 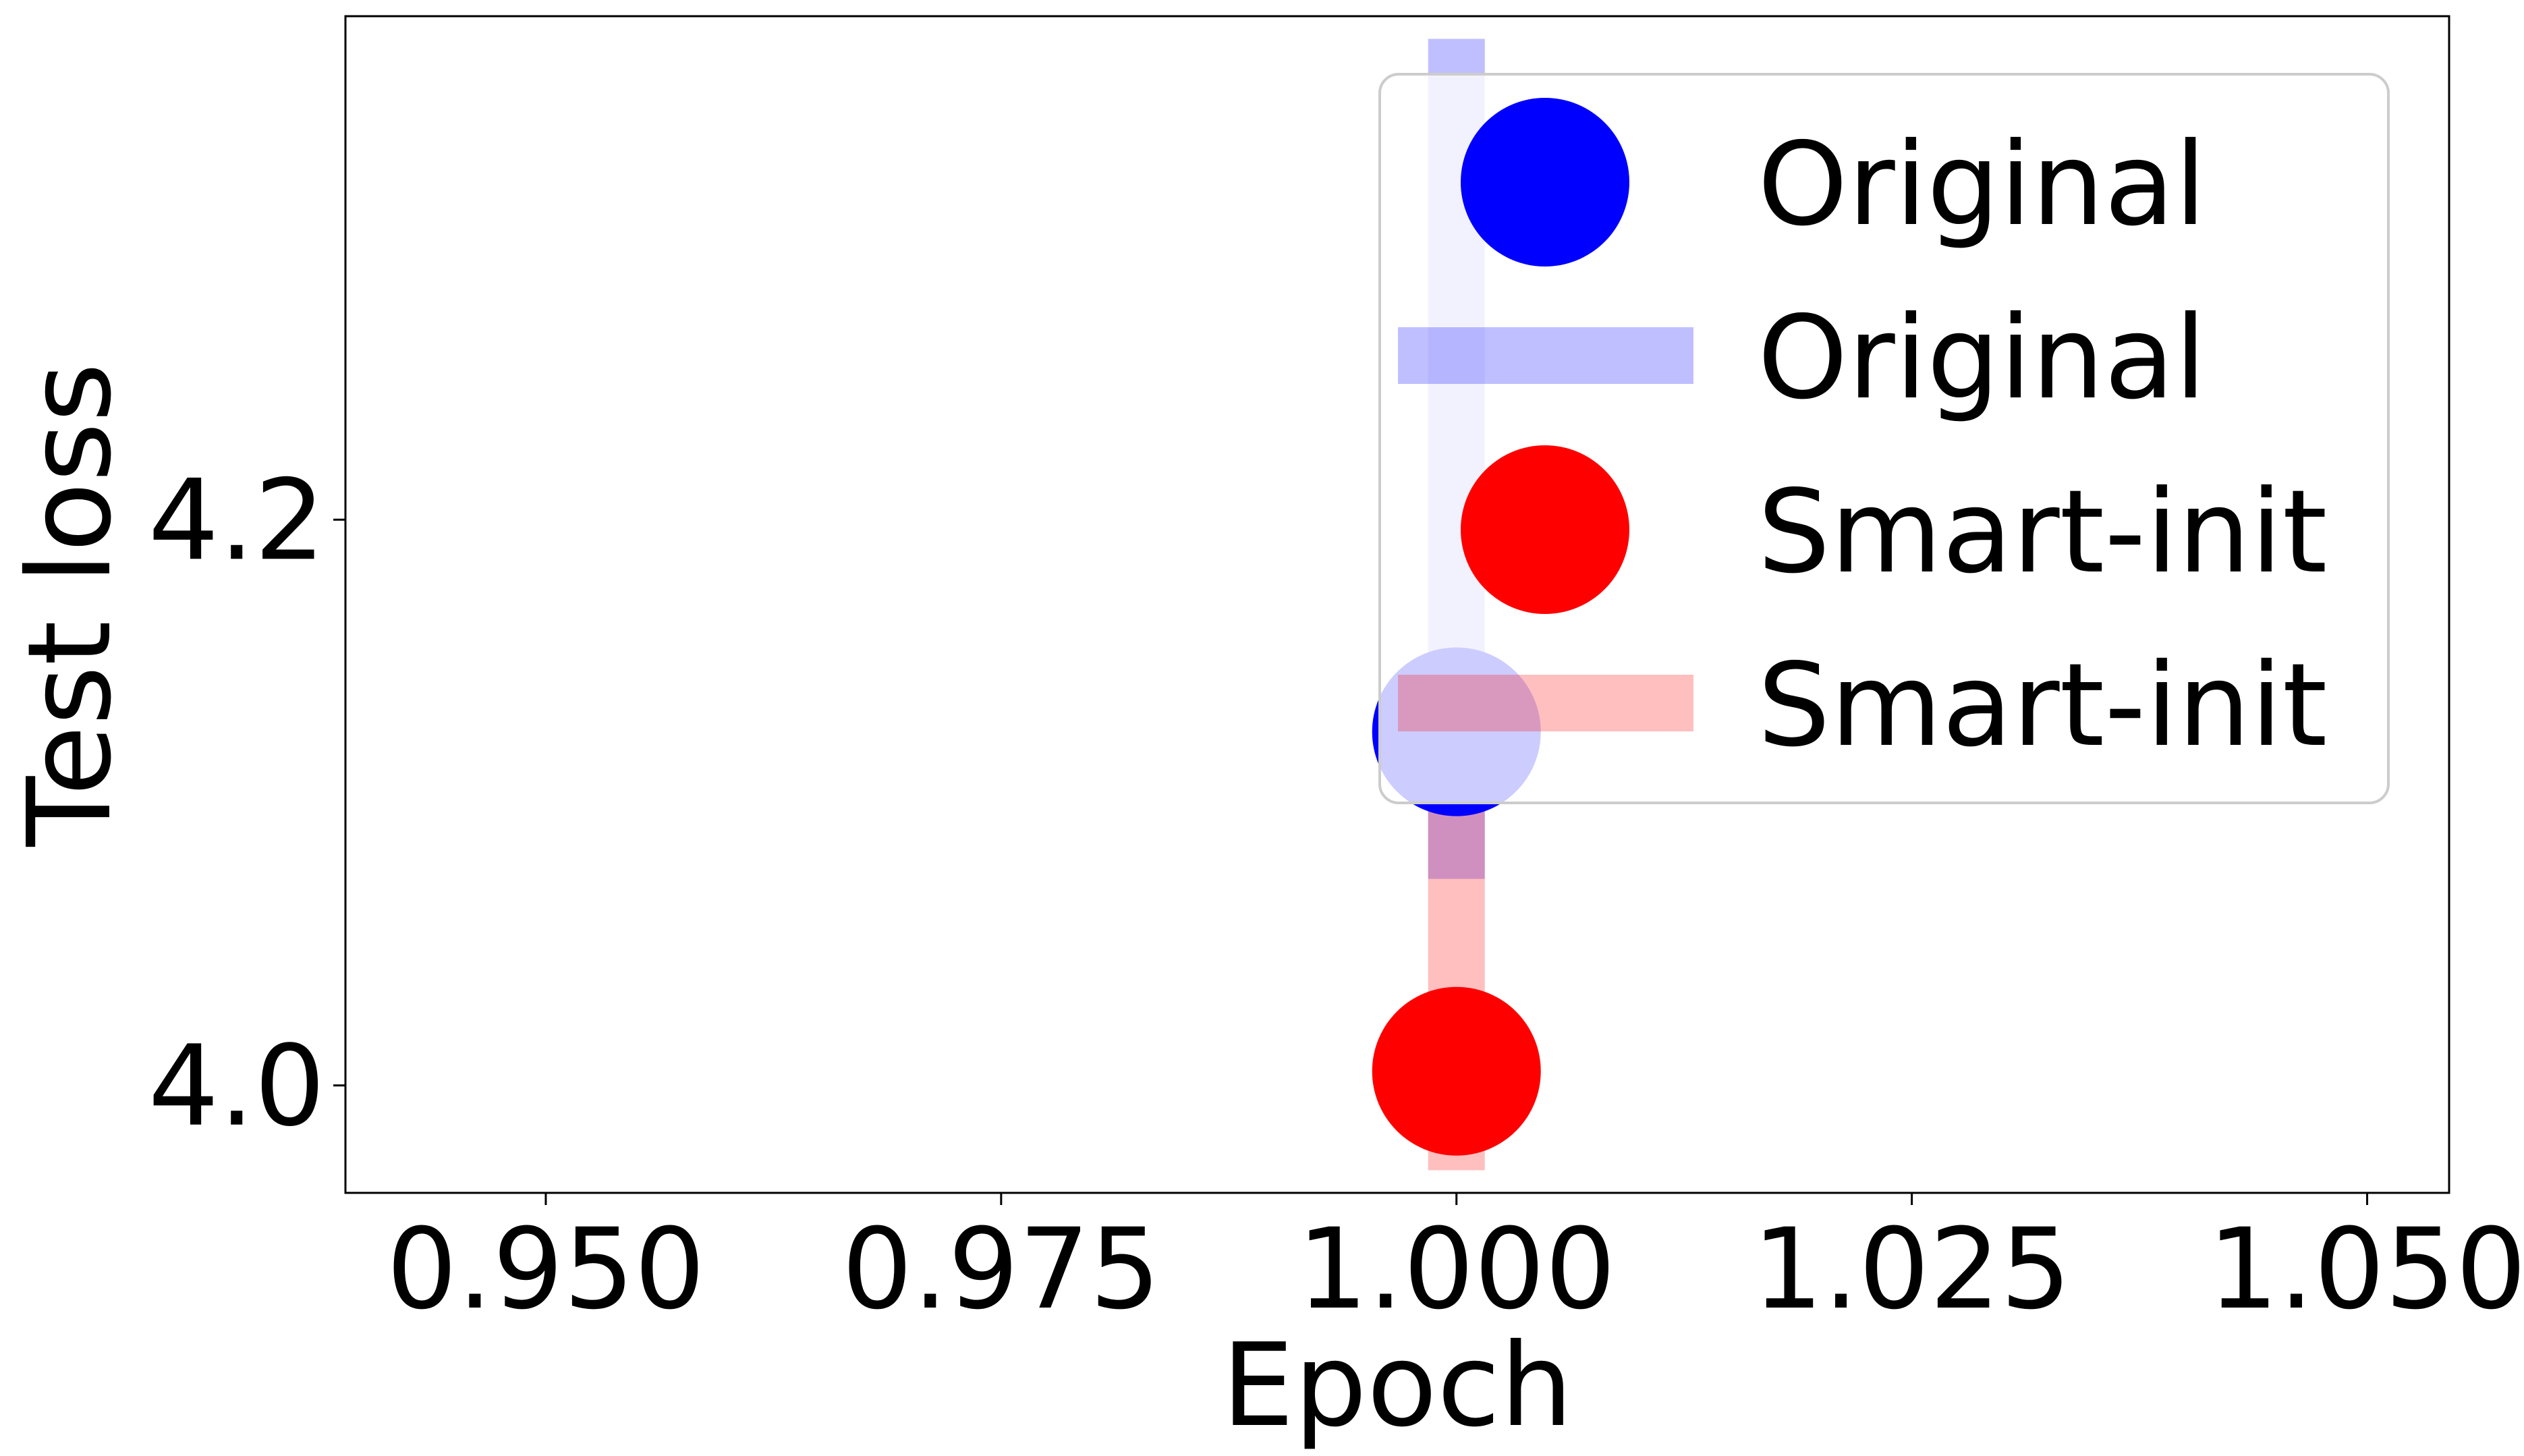 What do you see at coordinates (236, 1086) in the screenshot?
I see `y-tick-label: 4.0` at bounding box center [236, 1086].